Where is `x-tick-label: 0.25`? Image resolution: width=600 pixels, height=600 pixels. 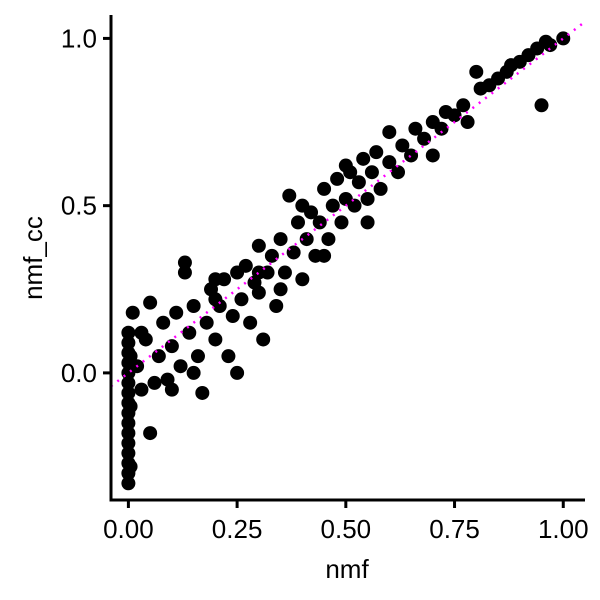 x-tick-label: 0.25 is located at coordinates (237, 529).